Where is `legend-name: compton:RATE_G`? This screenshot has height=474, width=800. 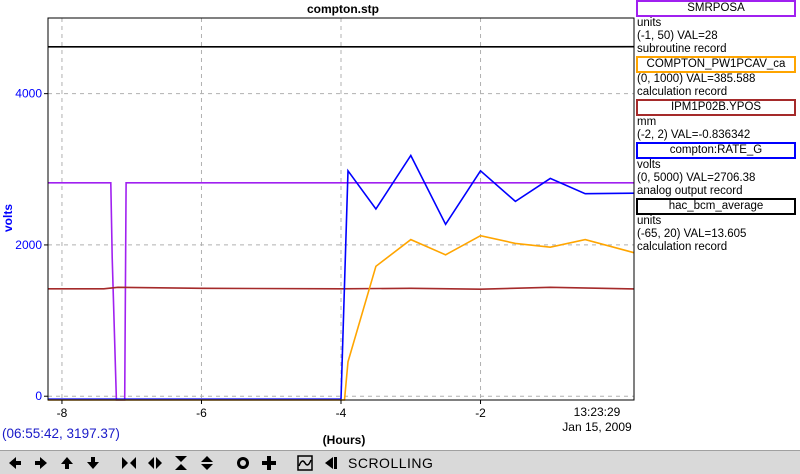
legend-name: compton:RATE_G is located at coordinates (716, 150).